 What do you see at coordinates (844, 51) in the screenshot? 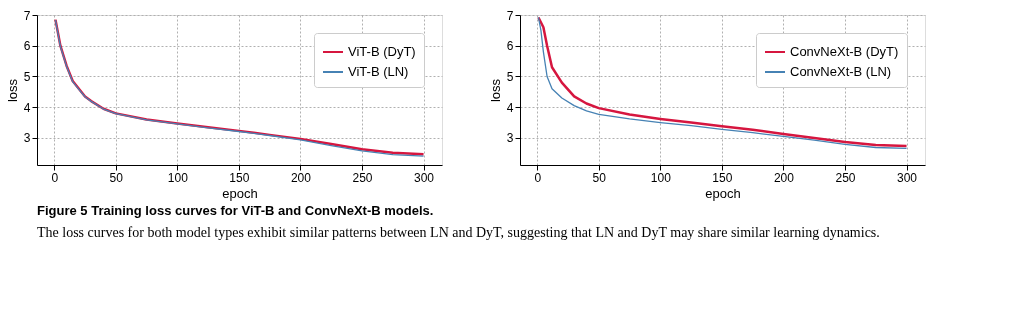
I see `legend-label: ConvNeXt-B (DyT)` at bounding box center [844, 51].